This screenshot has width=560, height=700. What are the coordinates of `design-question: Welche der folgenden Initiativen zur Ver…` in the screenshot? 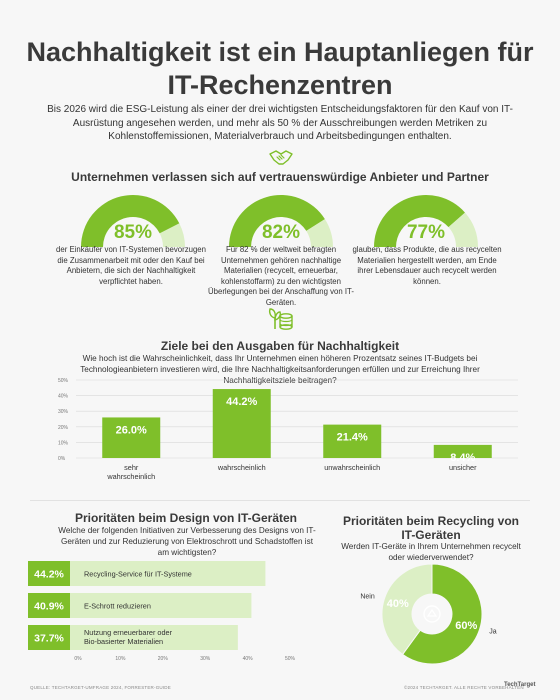 It's located at (187, 541).